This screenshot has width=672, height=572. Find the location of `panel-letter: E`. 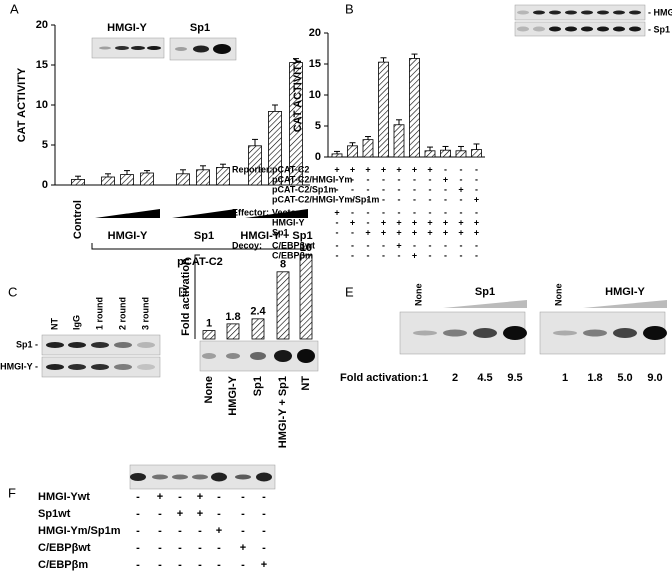

panel-letter: E is located at coordinates (349, 291).